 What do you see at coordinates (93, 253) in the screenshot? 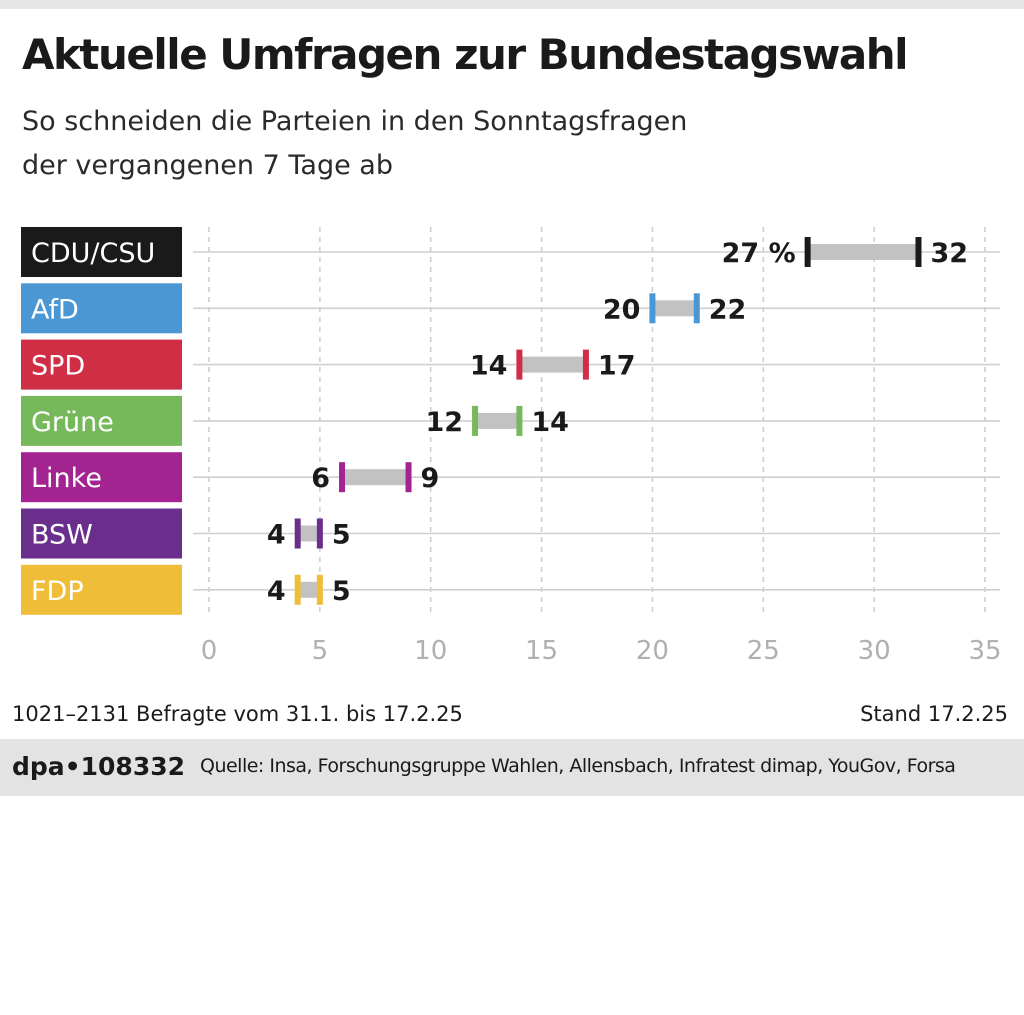
I see `party-label-cducsu: CDU/CSU` at bounding box center [93, 253].